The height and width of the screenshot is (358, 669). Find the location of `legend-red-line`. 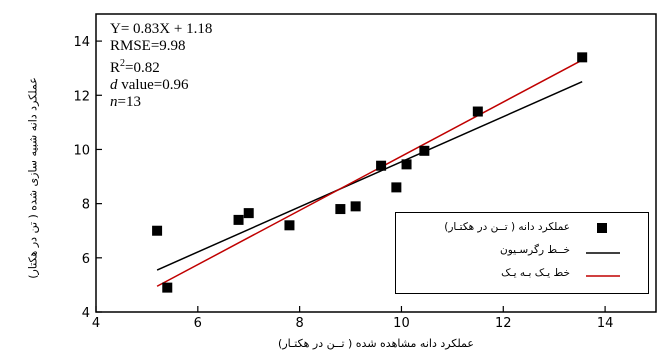

legend-red-line is located at coordinates (603, 276).